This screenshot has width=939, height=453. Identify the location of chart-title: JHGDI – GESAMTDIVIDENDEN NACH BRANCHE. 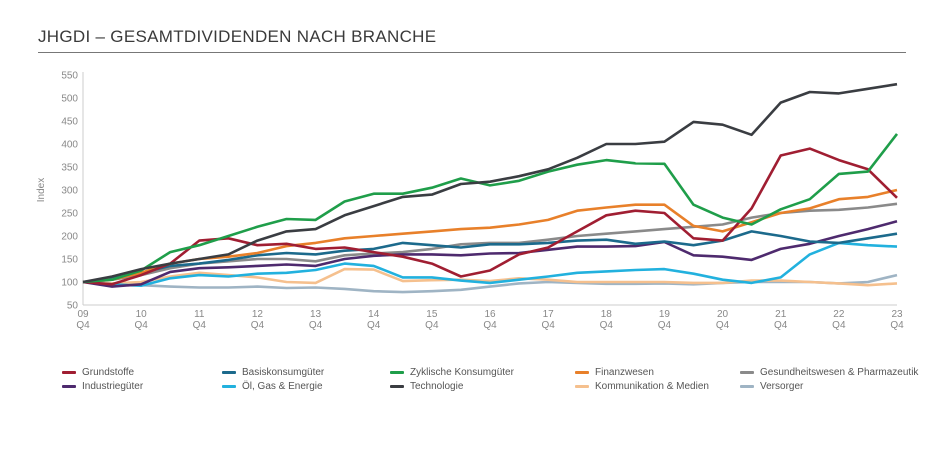
(237, 36).